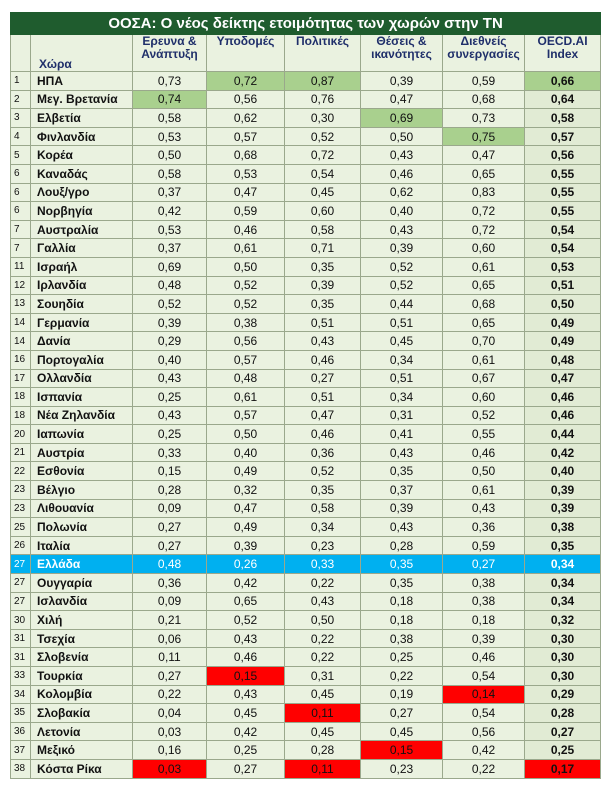  I want to click on table-row: 20 Ιαπωνία 0,25 0,50 0,46 0,41 0,55 0,44, so click(306, 434).